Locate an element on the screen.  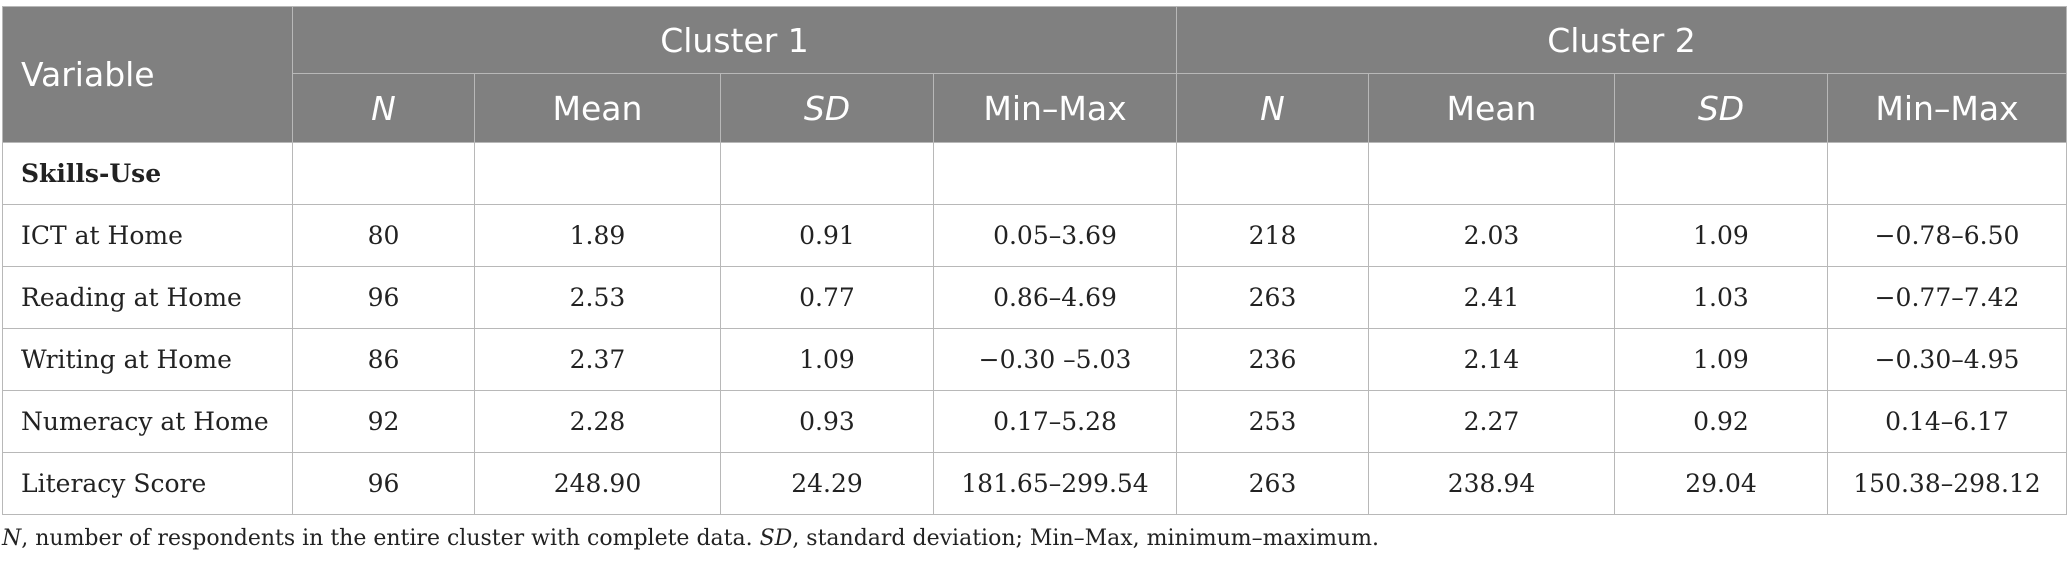
cluster-2-sd-header: SD is located at coordinates (1721, 108).